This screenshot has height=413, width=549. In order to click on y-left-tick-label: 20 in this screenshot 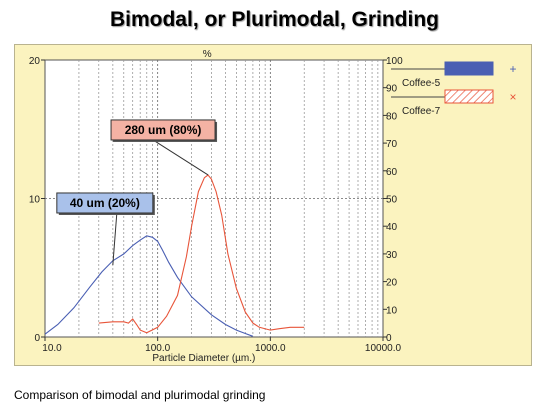, I will do `click(35, 61)`.